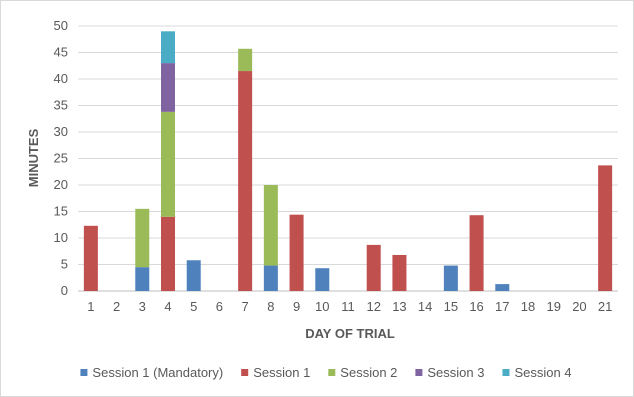  What do you see at coordinates (528, 306) in the screenshot?
I see `x-tick-label: 18` at bounding box center [528, 306].